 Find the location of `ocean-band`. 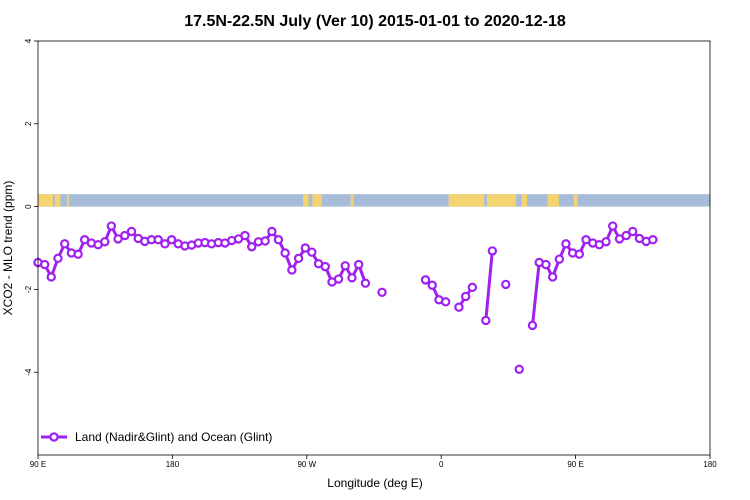

ocean-band is located at coordinates (374, 200).